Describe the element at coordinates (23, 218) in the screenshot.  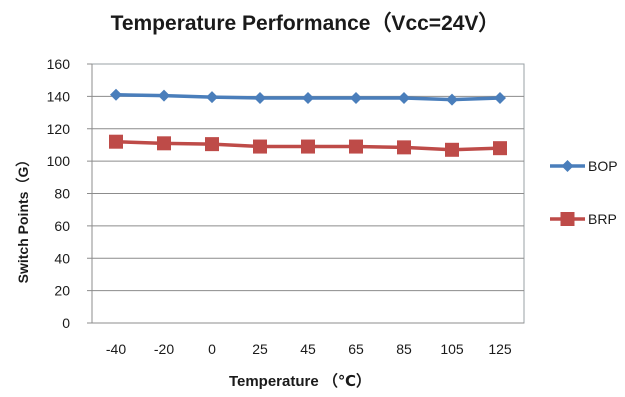
I see `y-axis-label: Switch Points（G）` at that location.